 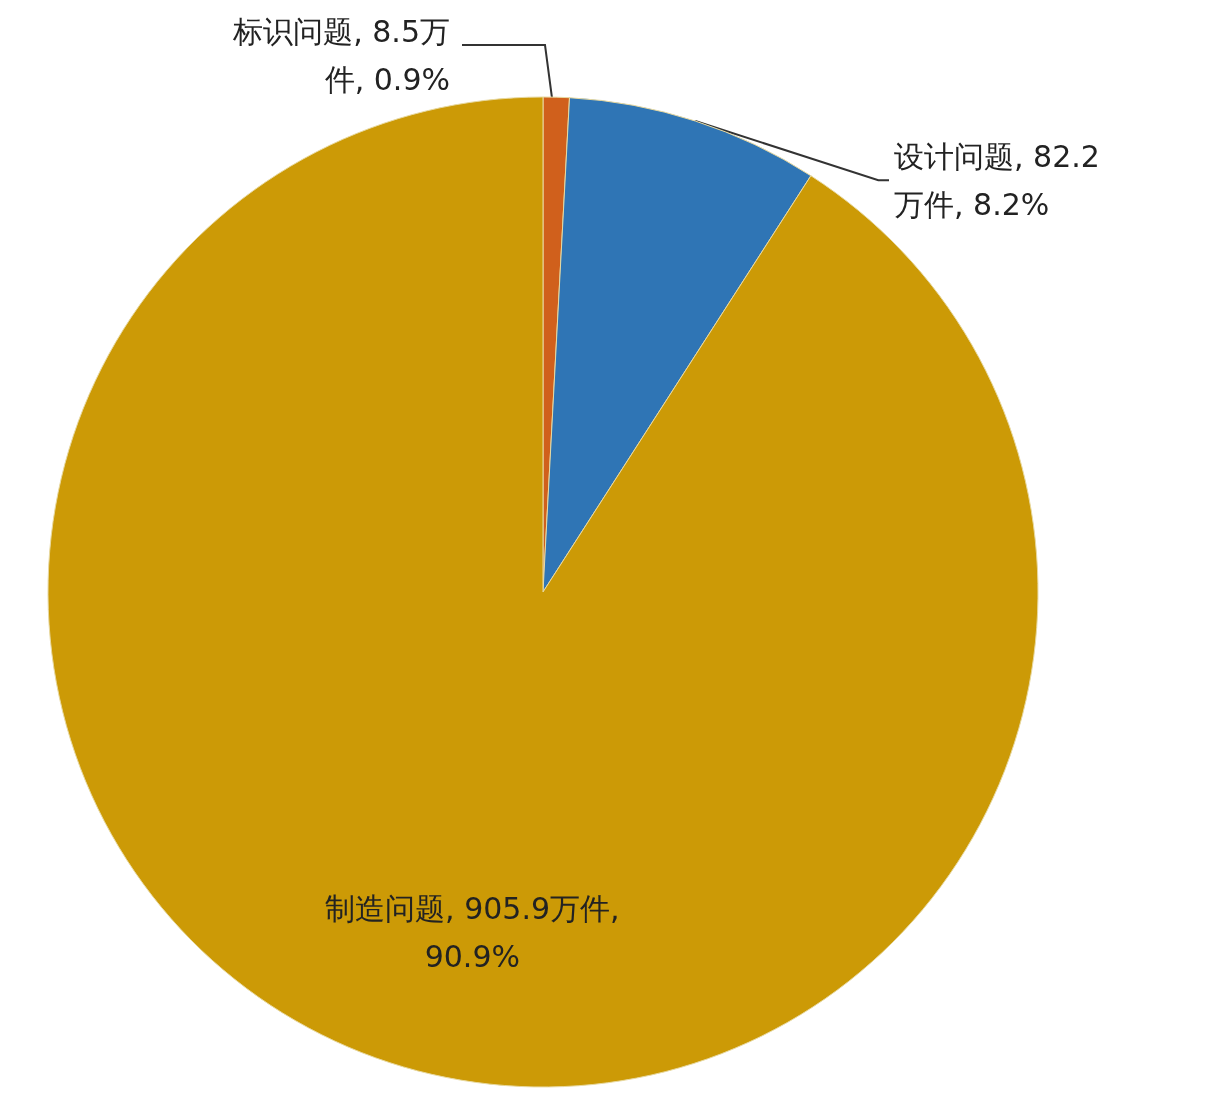 What do you see at coordinates (997, 180) in the screenshot?
I see `slice-label: 设计问题, 82.2万件, 8.2%` at bounding box center [997, 180].